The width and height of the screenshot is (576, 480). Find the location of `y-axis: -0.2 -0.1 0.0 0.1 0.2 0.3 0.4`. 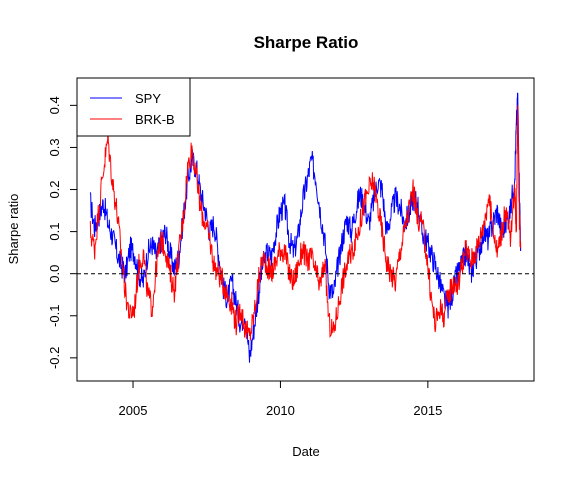

y-axis: -0.2 -0.1 0.0 0.1 0.2 0.3 0.4 is located at coordinates (62, 232).